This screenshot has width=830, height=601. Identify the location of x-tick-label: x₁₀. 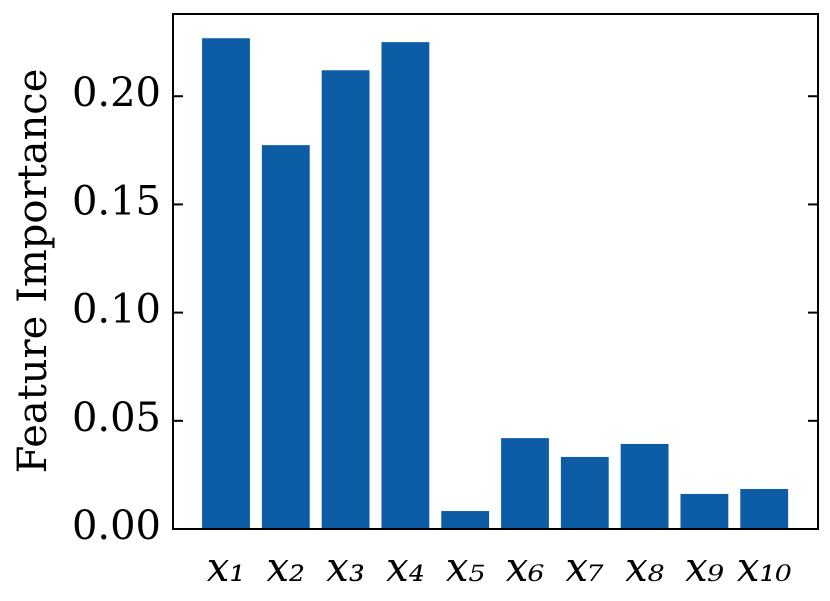
(764, 568).